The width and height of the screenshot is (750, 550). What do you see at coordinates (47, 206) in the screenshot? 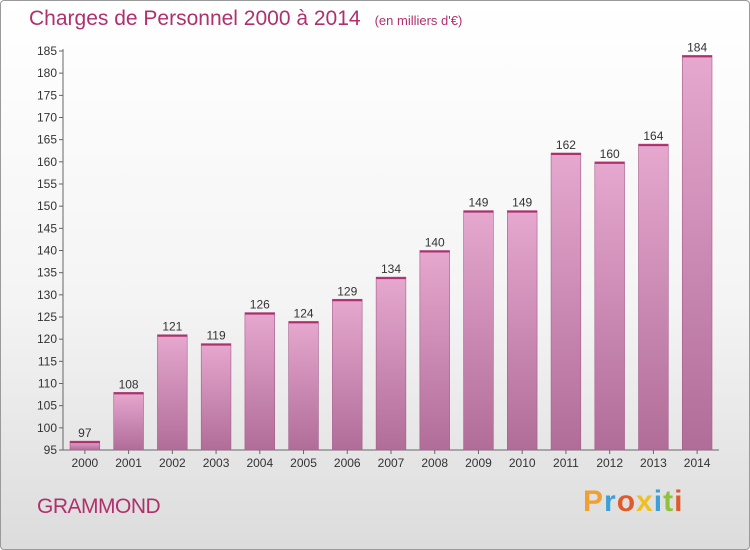
I see `y-tick-label: 150` at bounding box center [47, 206].